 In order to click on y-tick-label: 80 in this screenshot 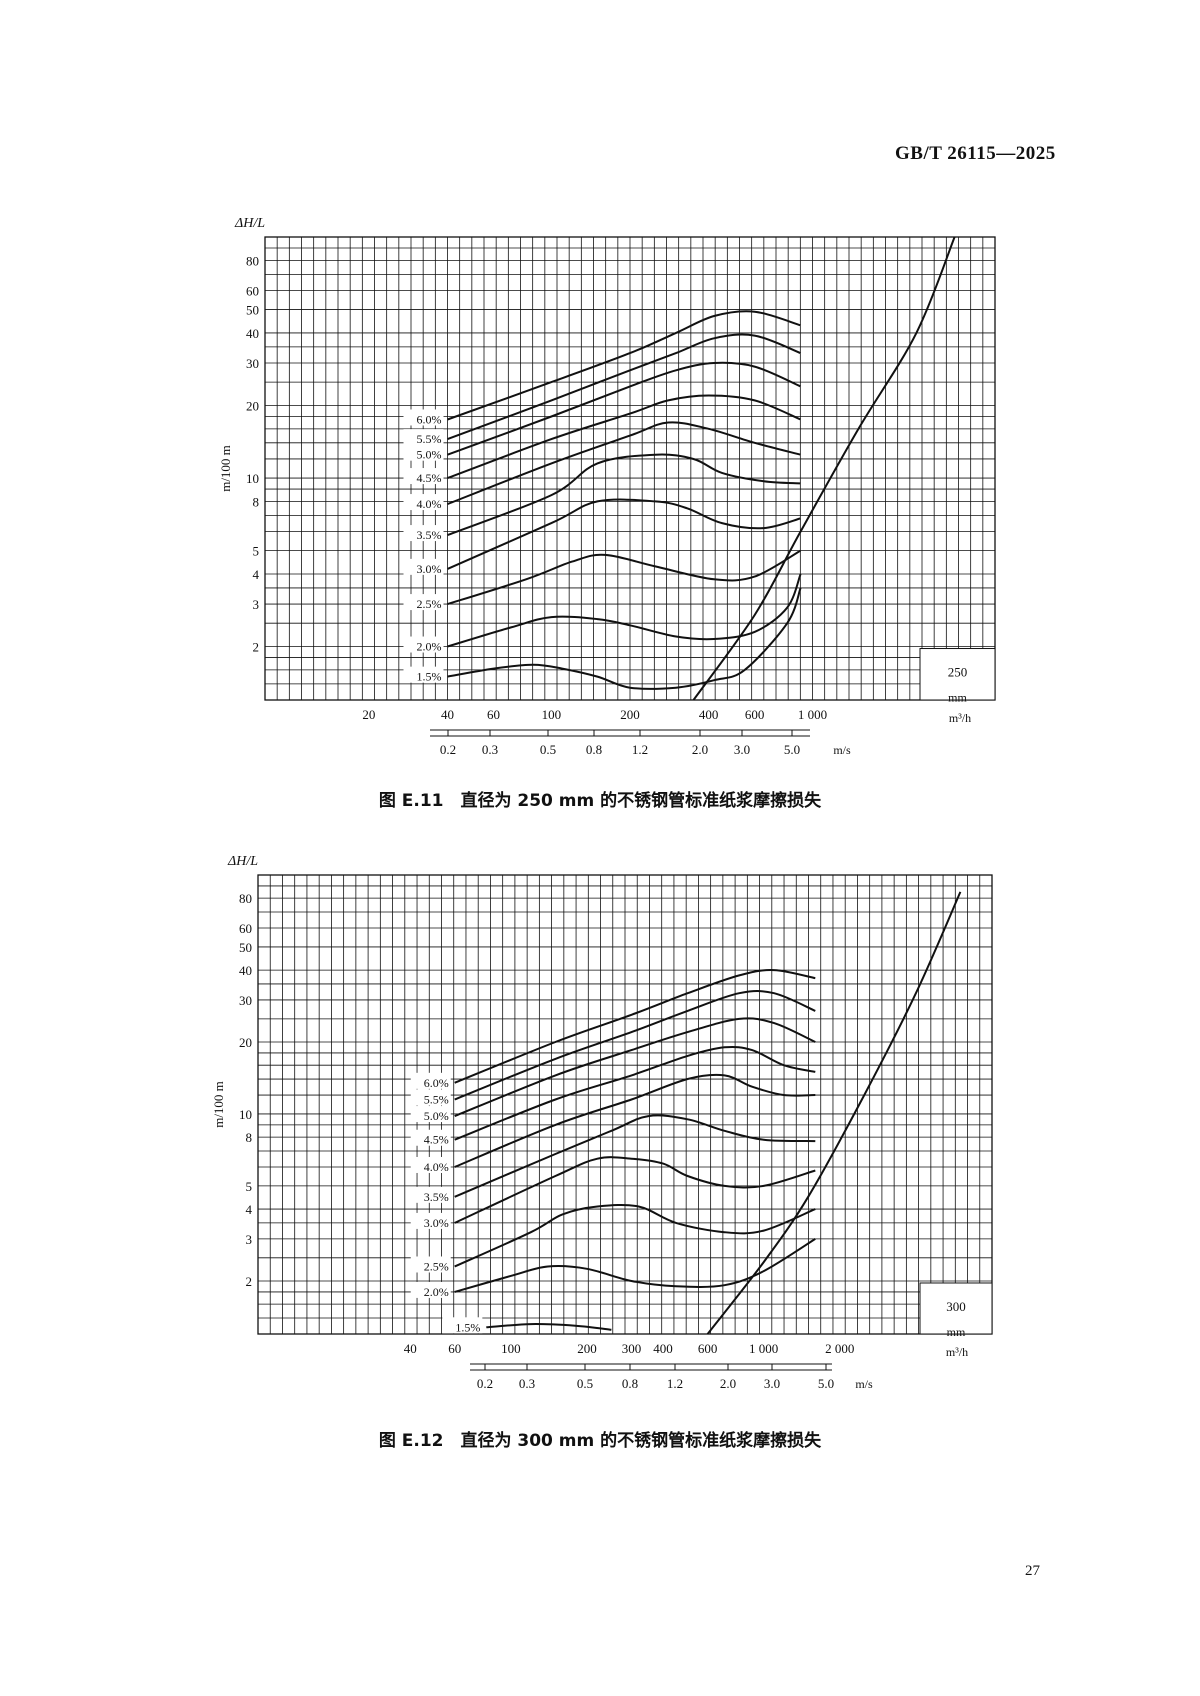, I will do `click(252, 260)`.